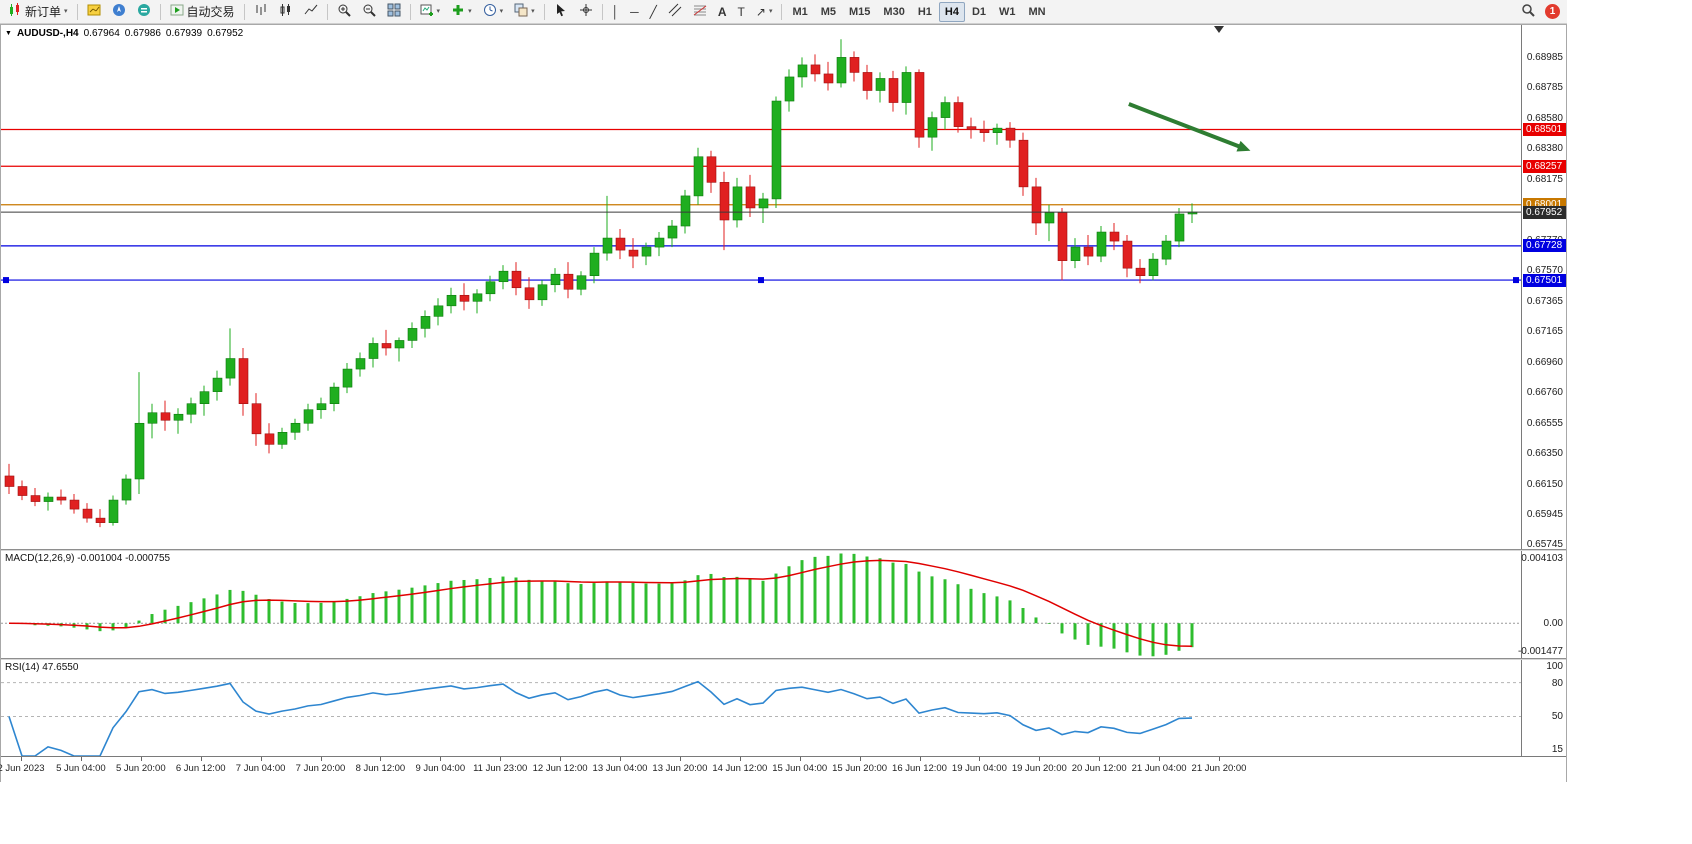 The width and height of the screenshot is (1692, 844). I want to click on vertical-line-tool-button: │, so click(616, 12).